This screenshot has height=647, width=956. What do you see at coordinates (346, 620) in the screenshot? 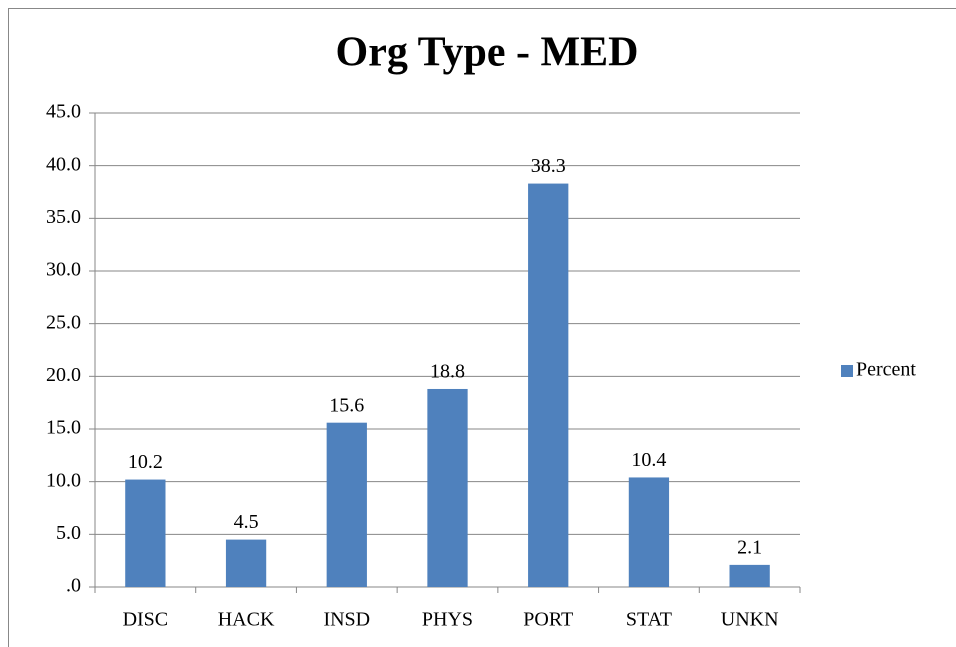
I see `x-tick-label: INSD` at bounding box center [346, 620].